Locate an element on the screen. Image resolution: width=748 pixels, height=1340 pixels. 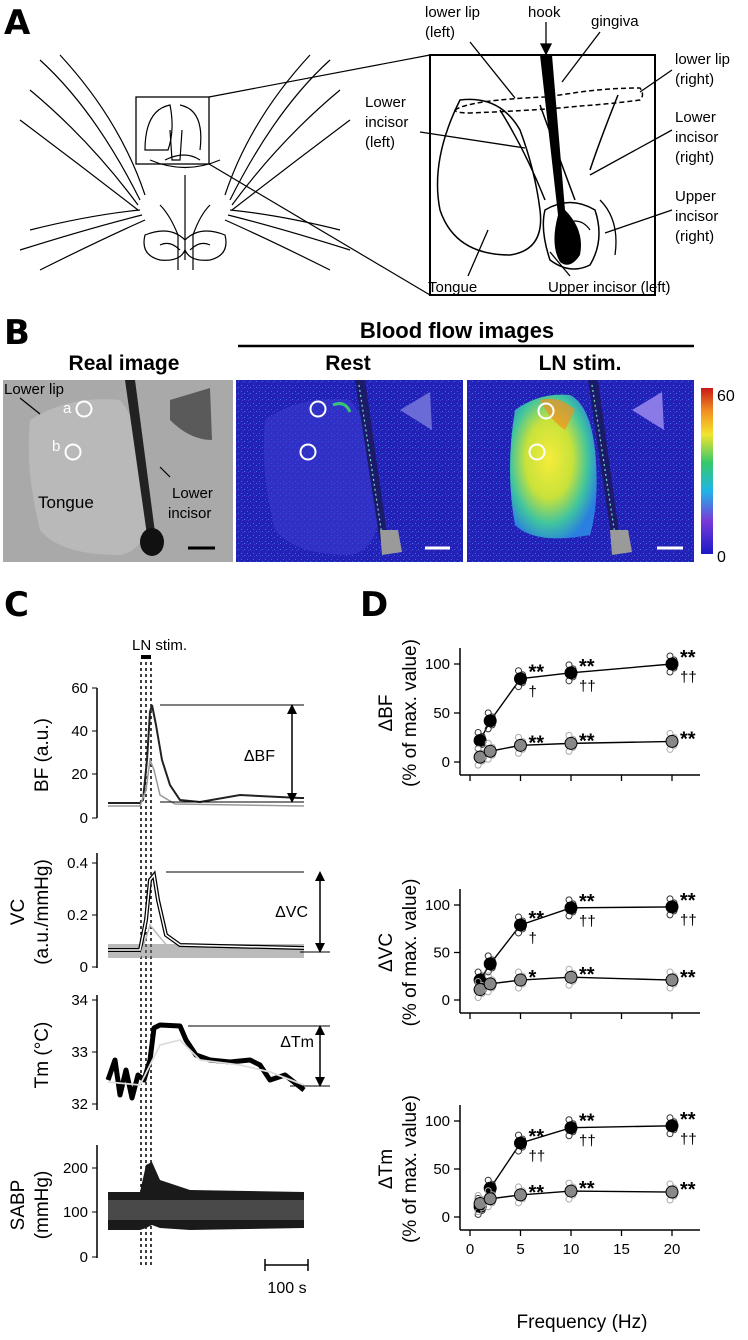
label-lower-lip-right-1: lower lip is located at coordinates (702, 59).